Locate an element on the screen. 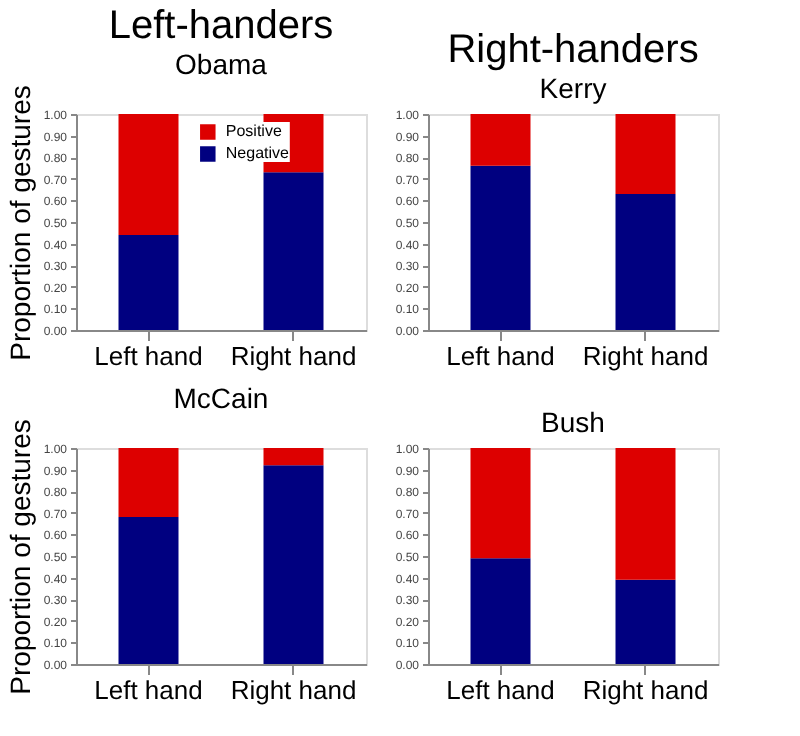 This screenshot has width=800, height=736. chart-title: Left-handers is located at coordinates (221, 26).